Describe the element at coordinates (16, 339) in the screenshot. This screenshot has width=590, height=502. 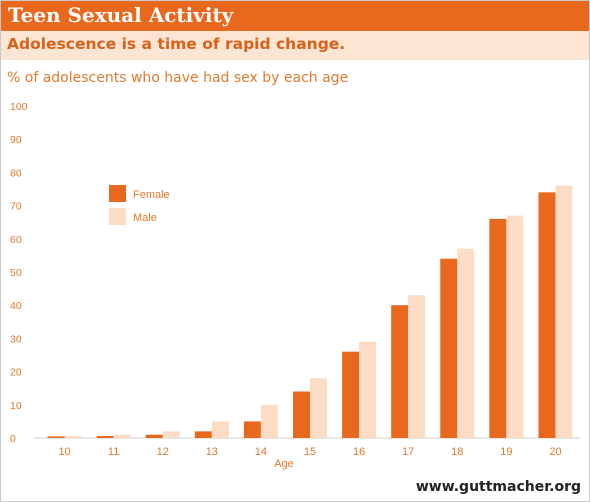
I see `y-tick-label: 30` at that location.